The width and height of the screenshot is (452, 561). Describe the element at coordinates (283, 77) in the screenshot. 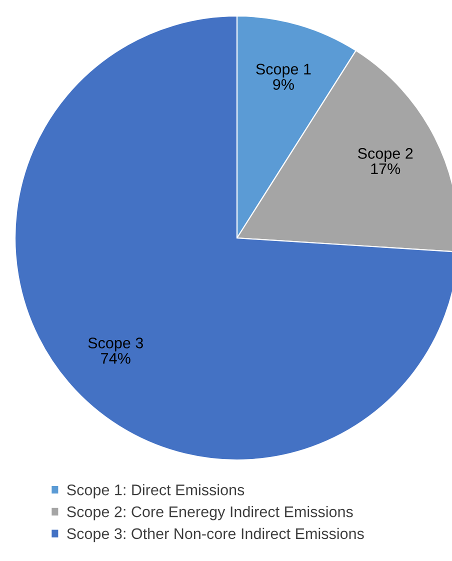

I see `data-label: Scope 1 9%` at that location.